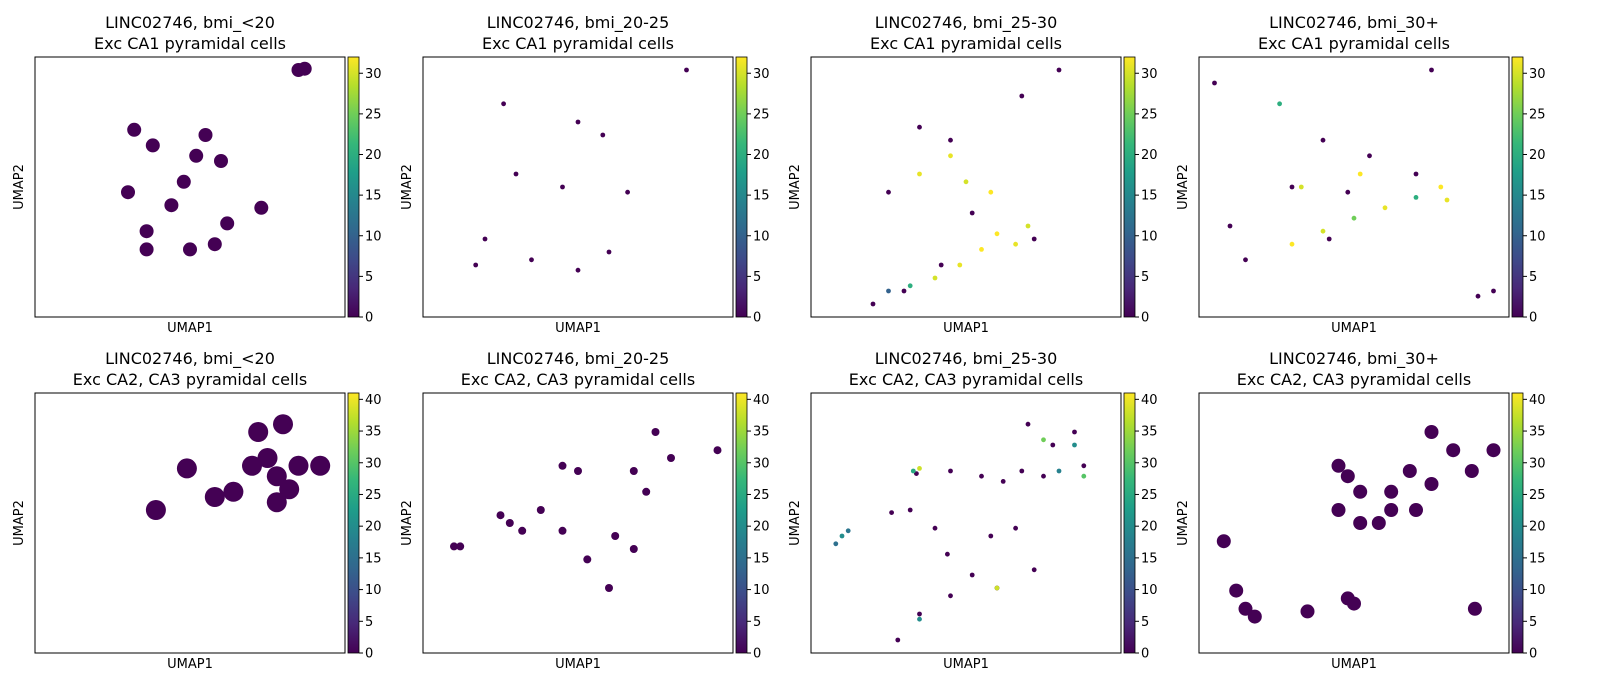 This screenshot has width=1600, height=700. I want to click on y-axis-label: UMAP2, so click(407, 187).